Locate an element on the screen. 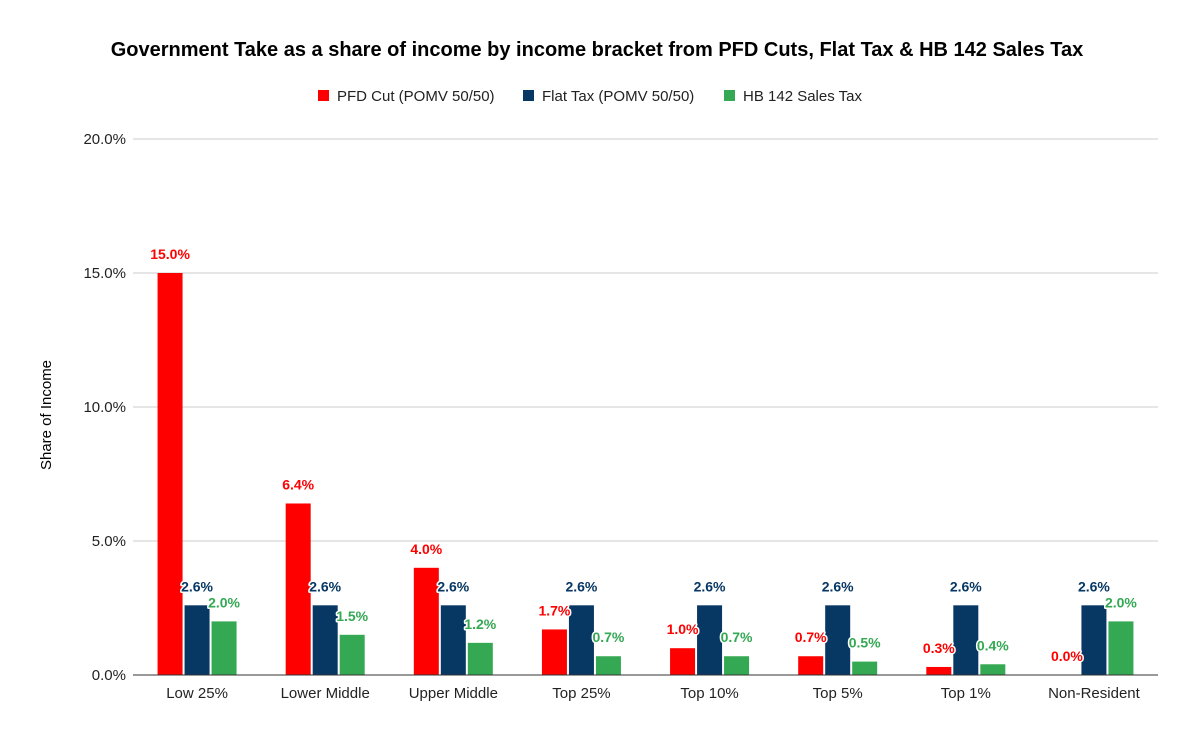  legend-label: HB 142 Sales Tax is located at coordinates (802, 96).